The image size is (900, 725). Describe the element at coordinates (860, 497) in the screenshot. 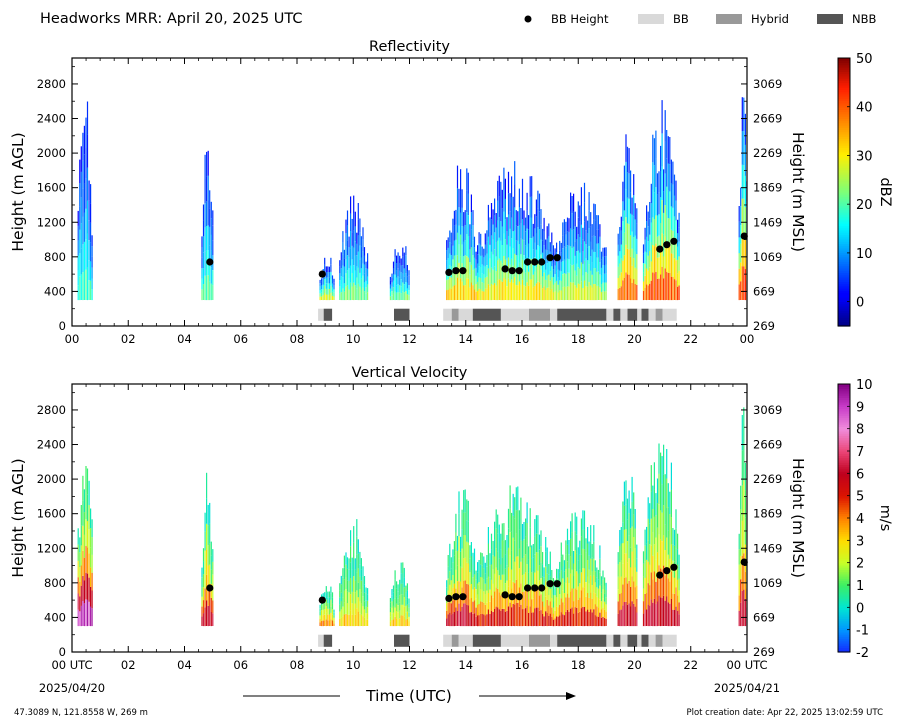

I see `colorbar-tick-label: 5` at that location.